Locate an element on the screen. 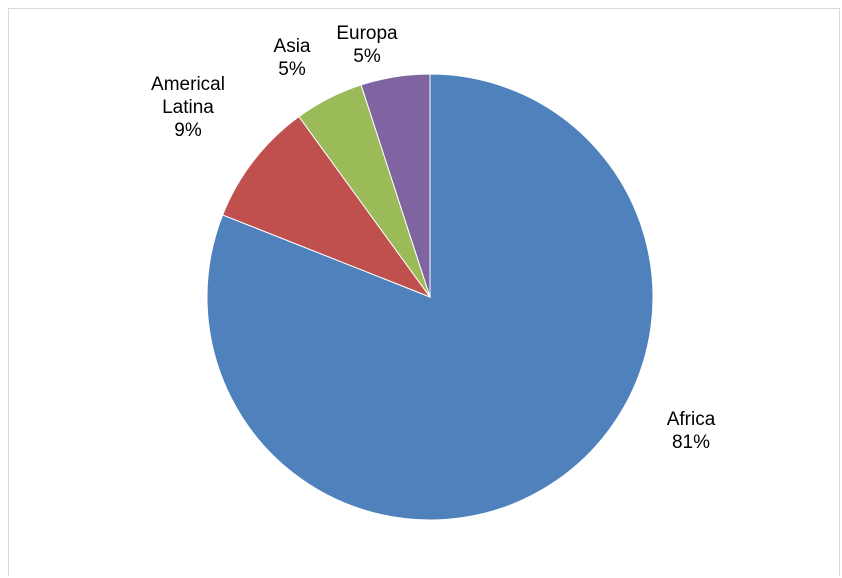 The image size is (842, 578). pie-slice-europa is located at coordinates (395, 185).